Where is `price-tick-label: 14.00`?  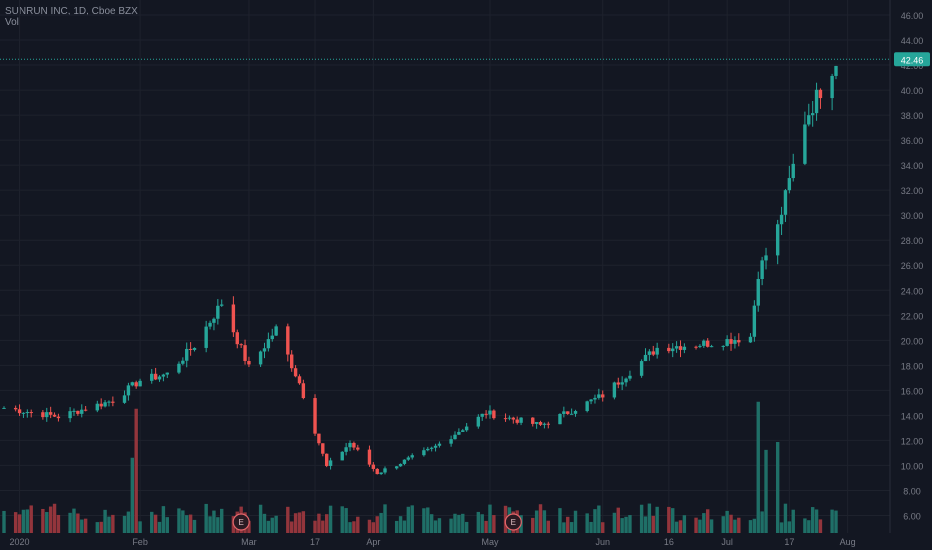
price-tick-label: 14.00 is located at coordinates (912, 416).